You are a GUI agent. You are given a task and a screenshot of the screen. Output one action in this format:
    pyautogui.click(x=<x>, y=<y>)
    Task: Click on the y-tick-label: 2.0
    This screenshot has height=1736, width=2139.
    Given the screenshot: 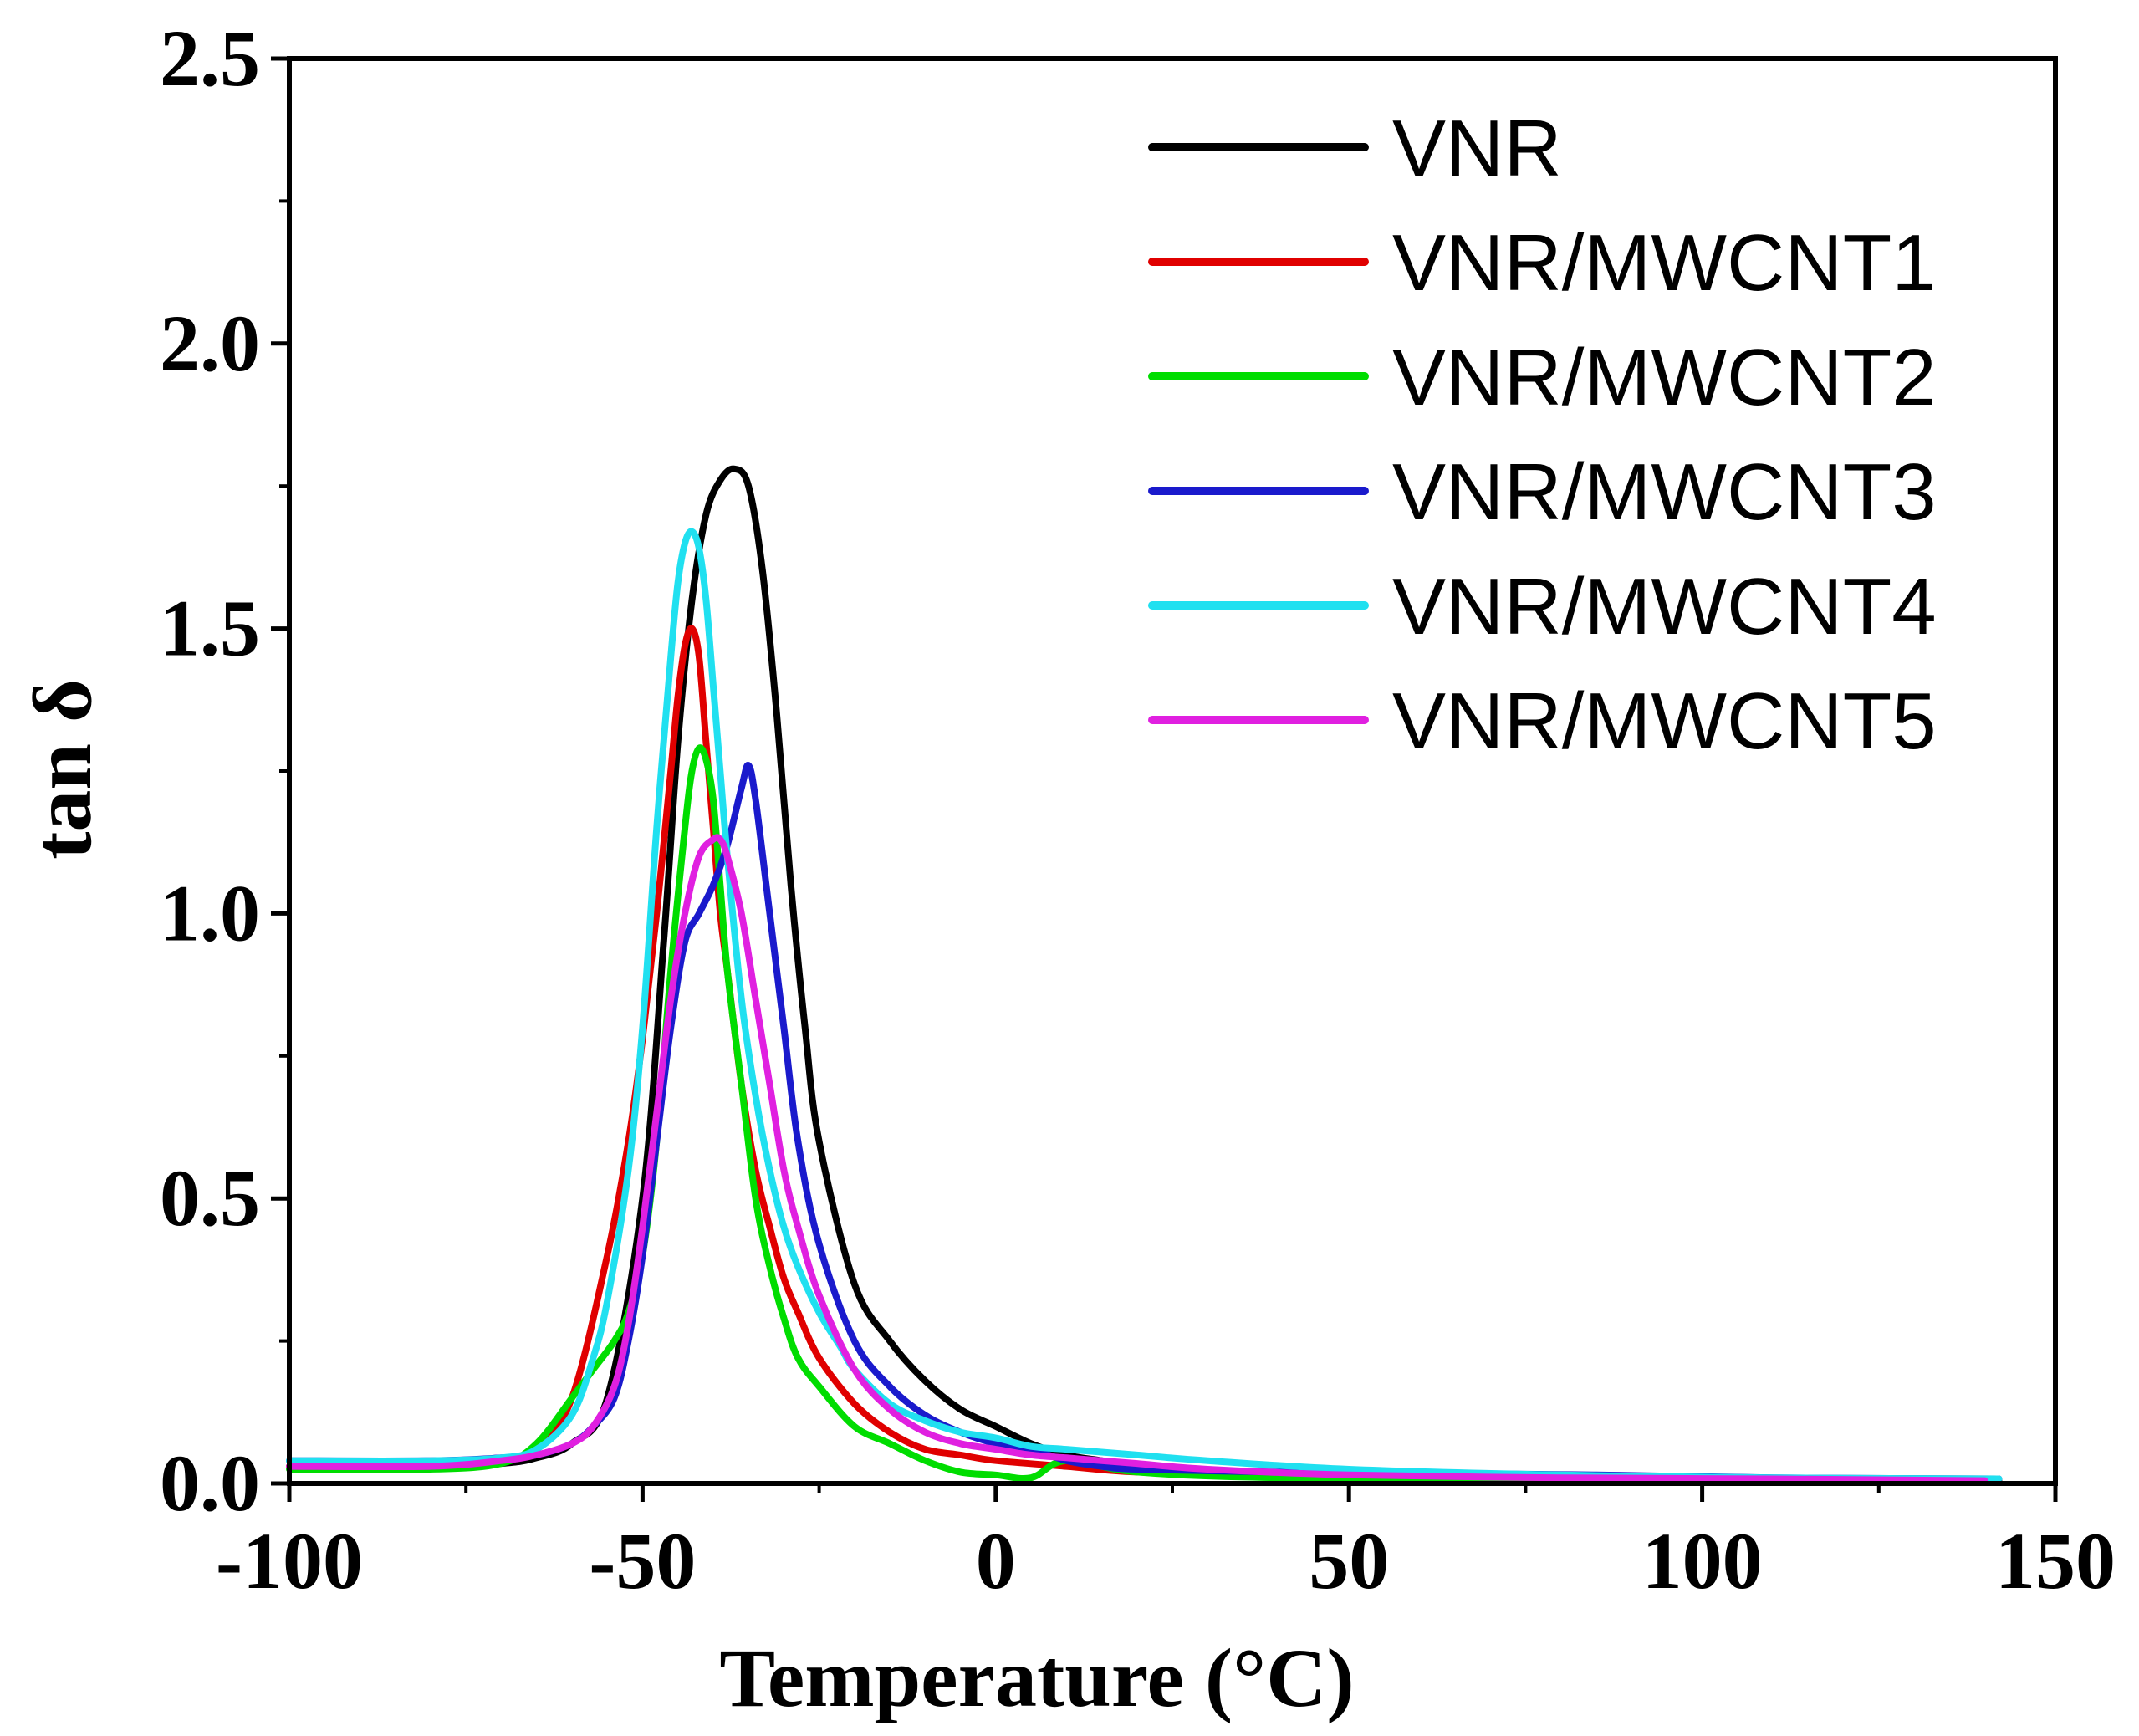 What is the action you would take?
    pyautogui.click(x=210, y=343)
    